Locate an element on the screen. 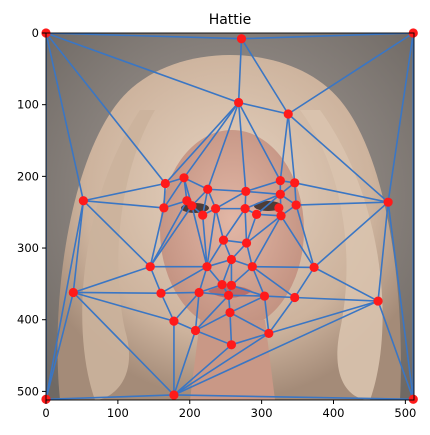  x-tick-label-400: 400 is located at coordinates (334, 413).